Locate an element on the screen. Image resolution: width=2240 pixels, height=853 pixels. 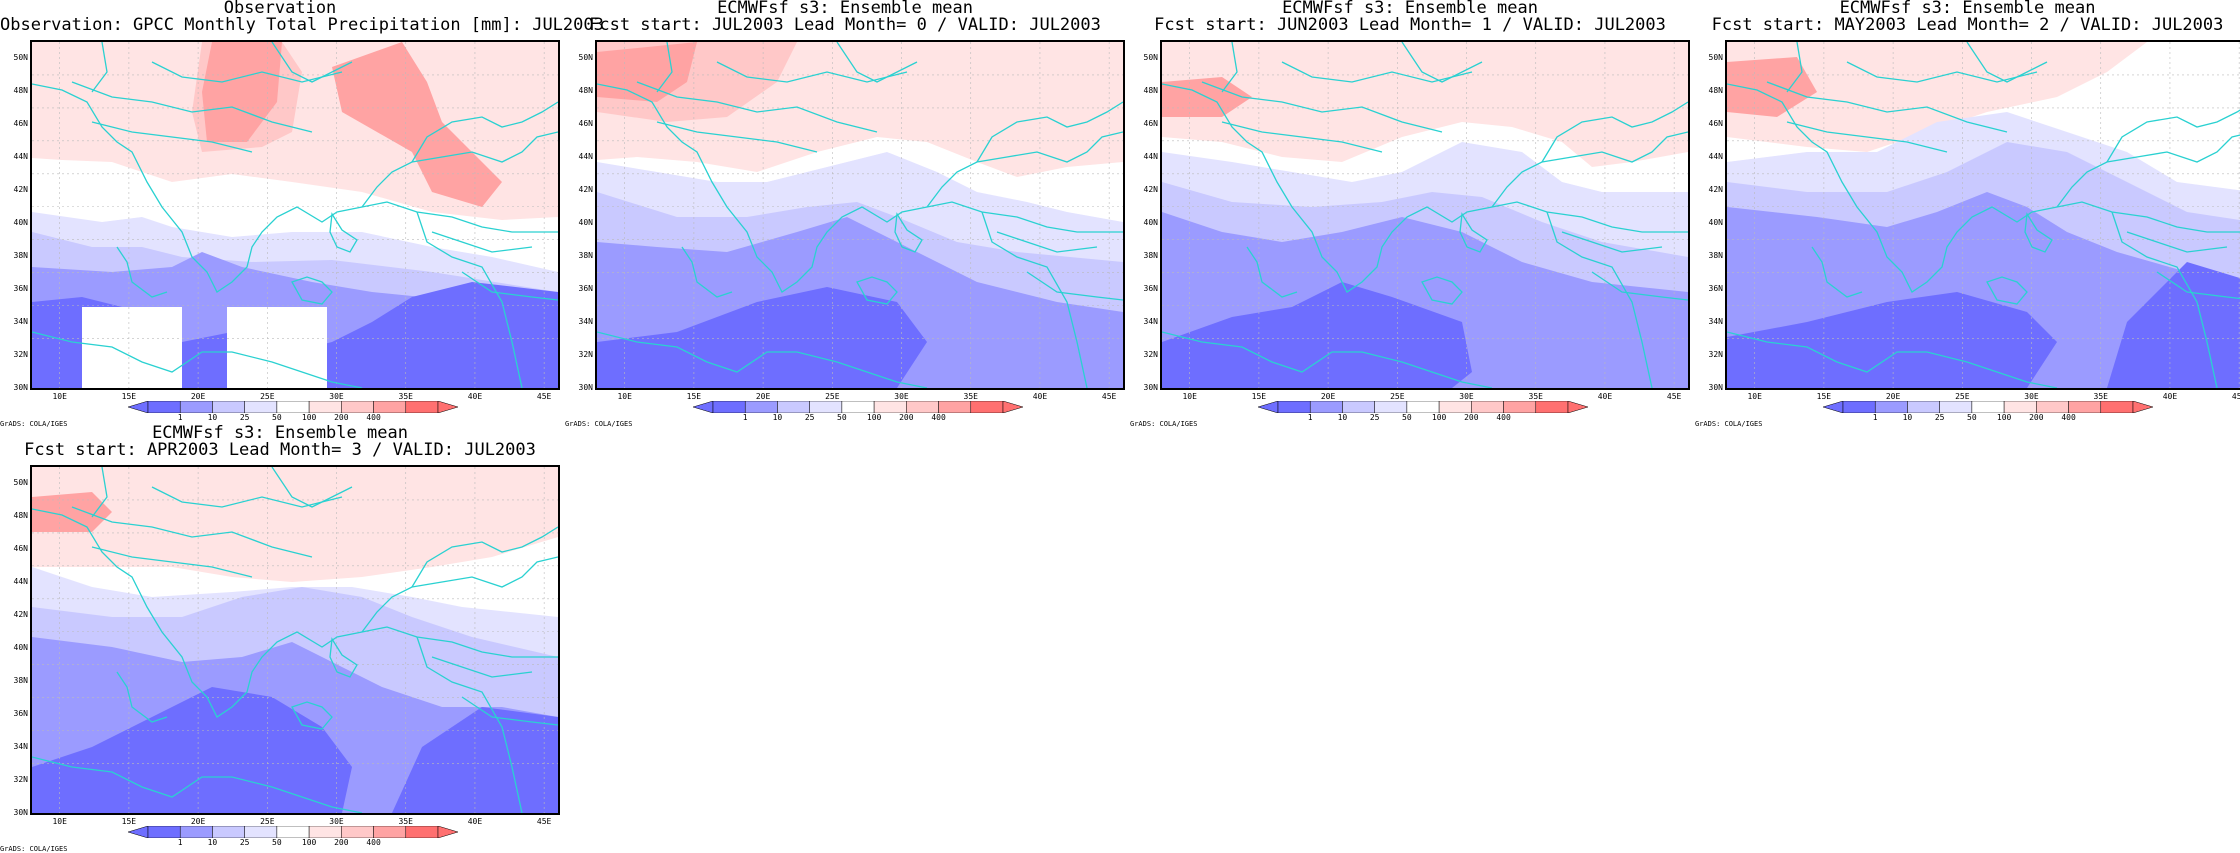
lat-tick-label: 34N is located at coordinates (20, 747).